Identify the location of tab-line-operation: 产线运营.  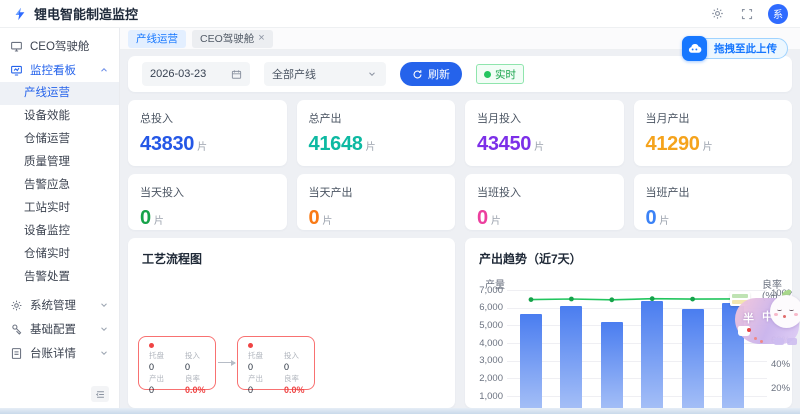
(157, 38).